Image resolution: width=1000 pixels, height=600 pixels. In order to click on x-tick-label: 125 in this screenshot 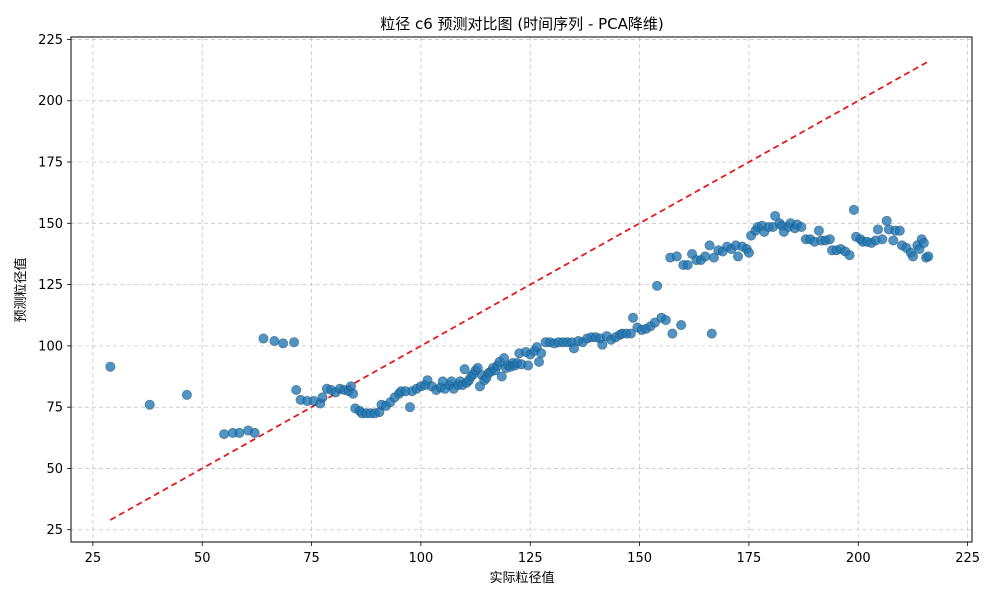, I will do `click(530, 558)`.